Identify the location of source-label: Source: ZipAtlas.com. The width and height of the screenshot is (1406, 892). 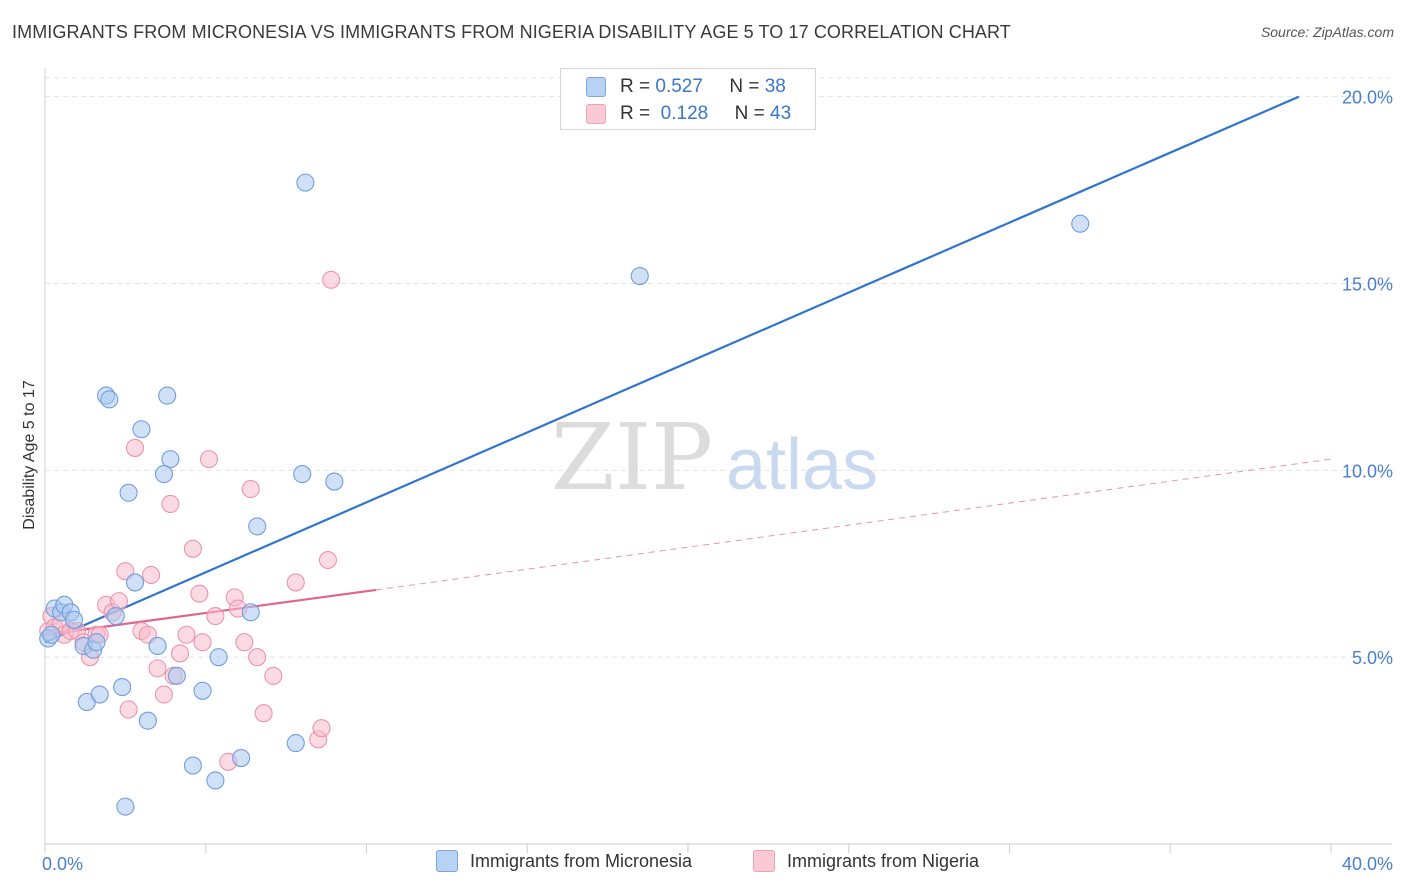
(1327, 32).